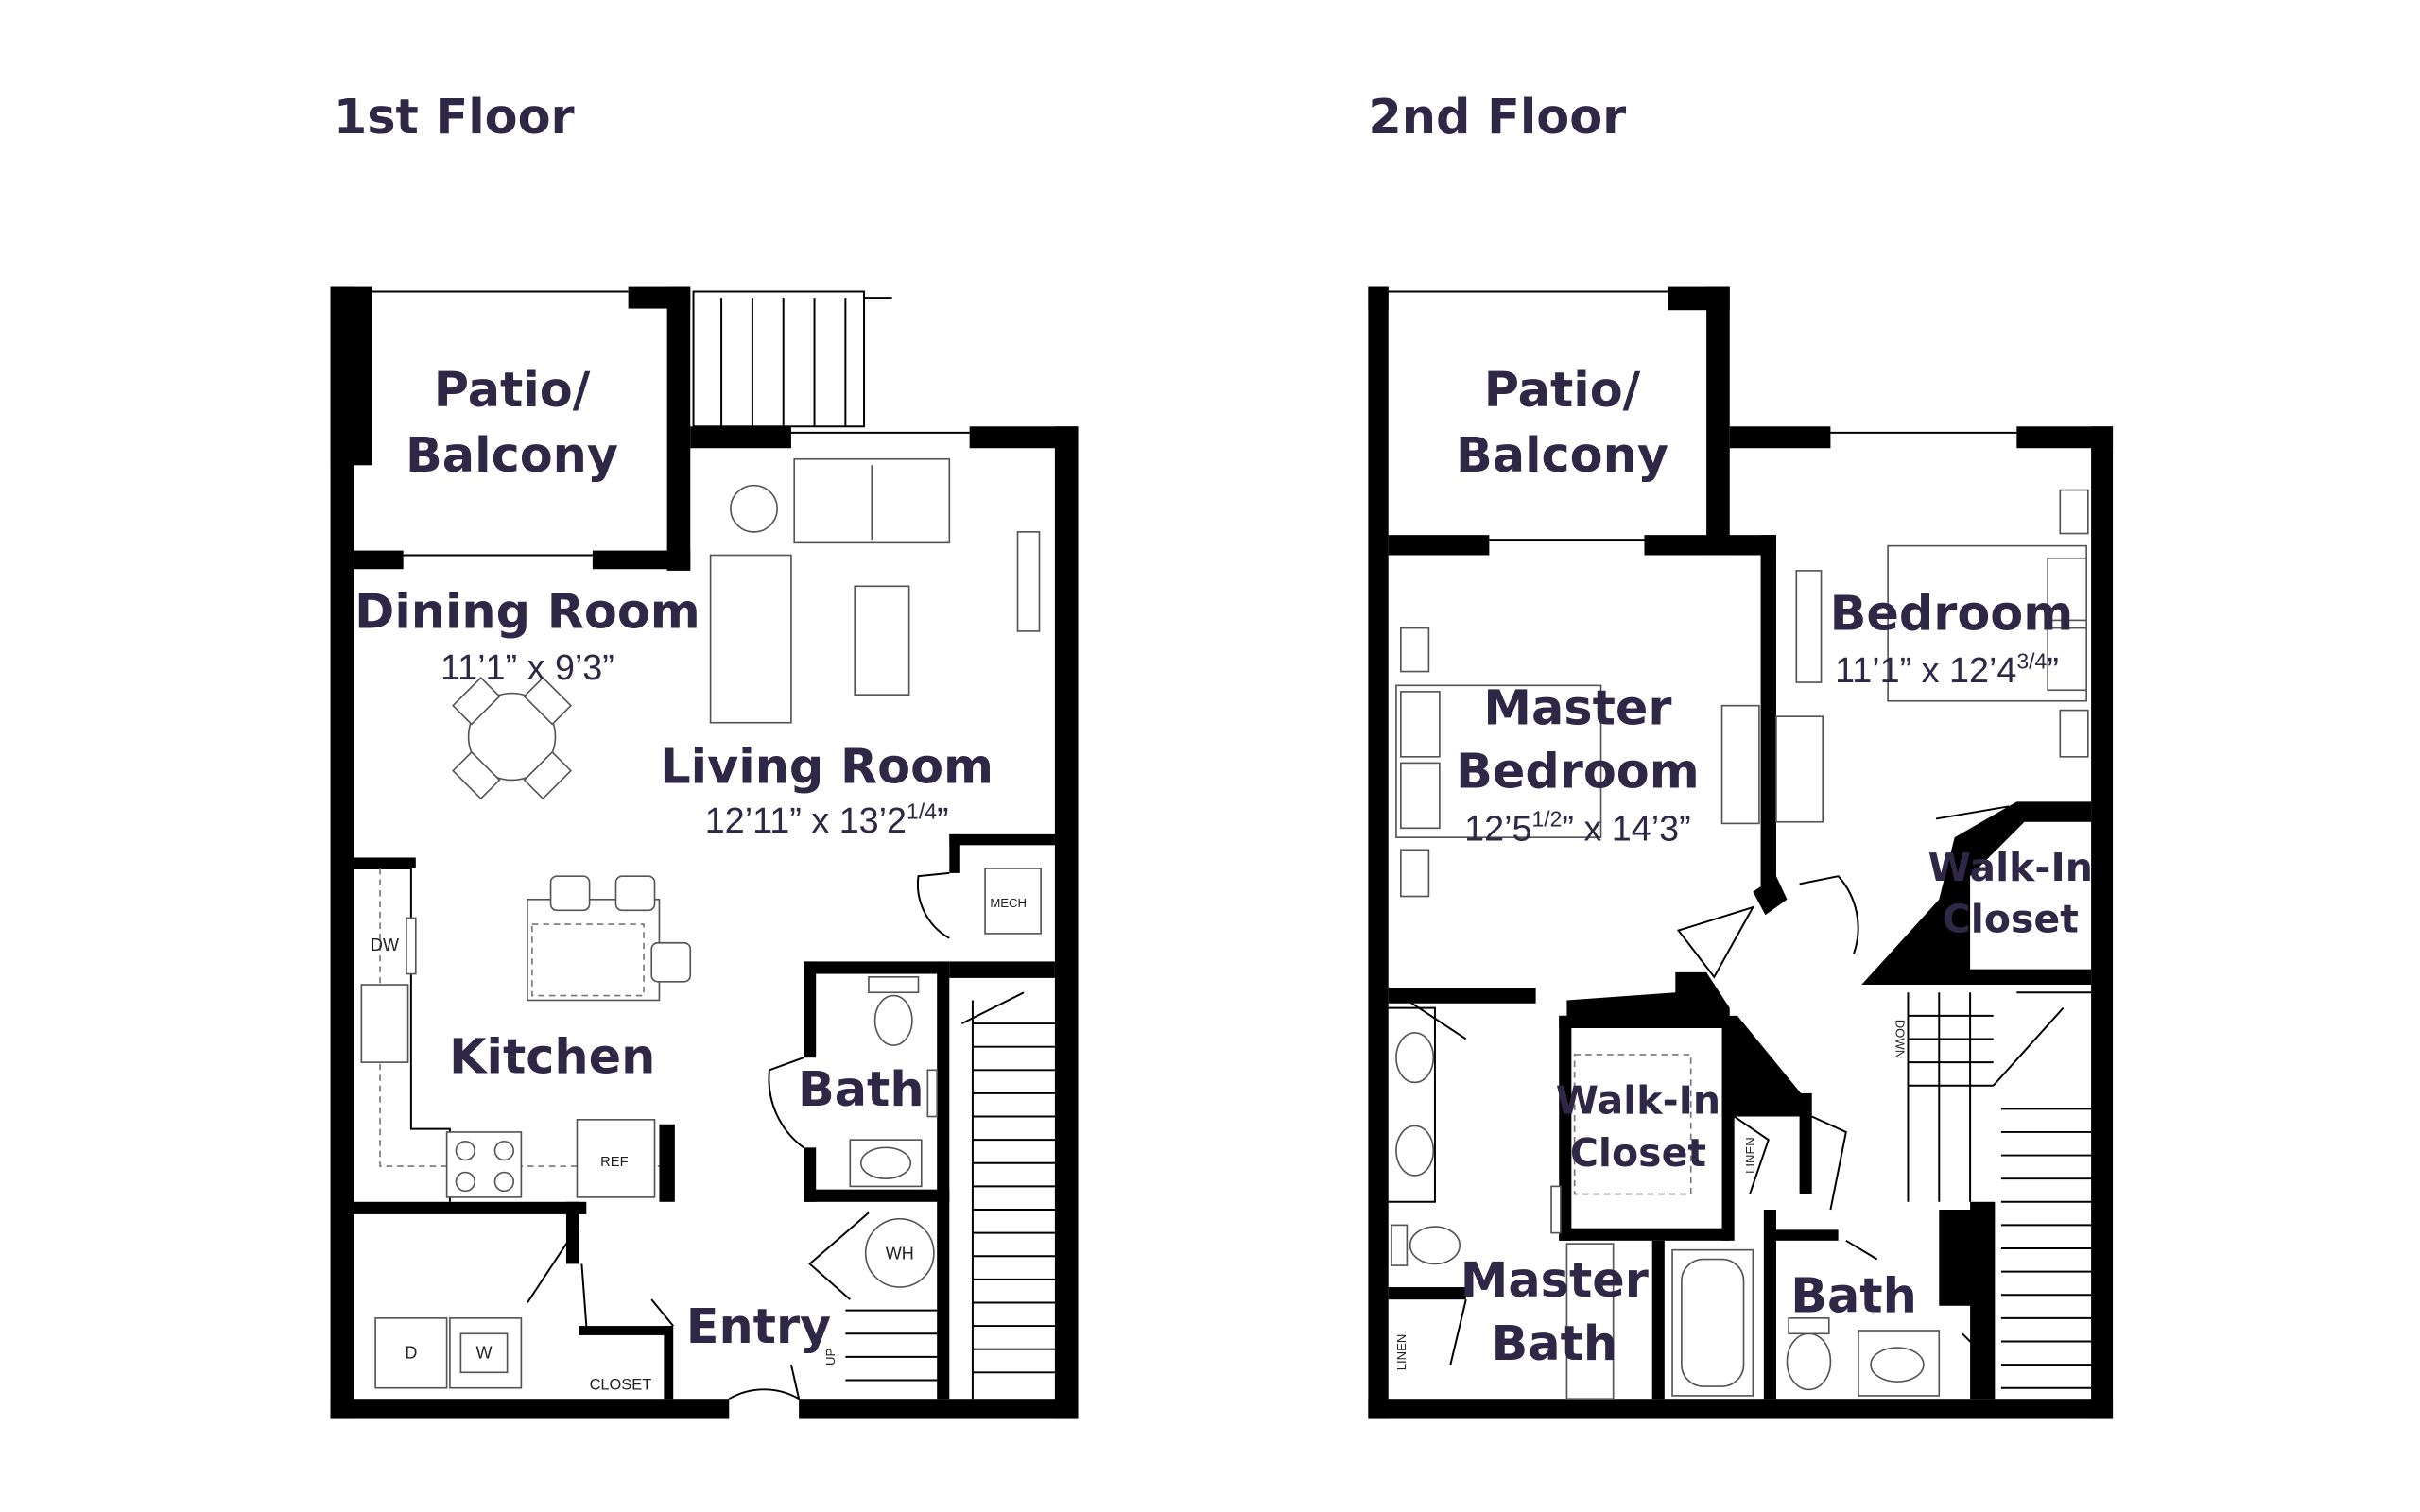 This screenshot has width=2420, height=1512. I want to click on room-dimensions: 12’51/2” x 14’3”, so click(1577, 828).